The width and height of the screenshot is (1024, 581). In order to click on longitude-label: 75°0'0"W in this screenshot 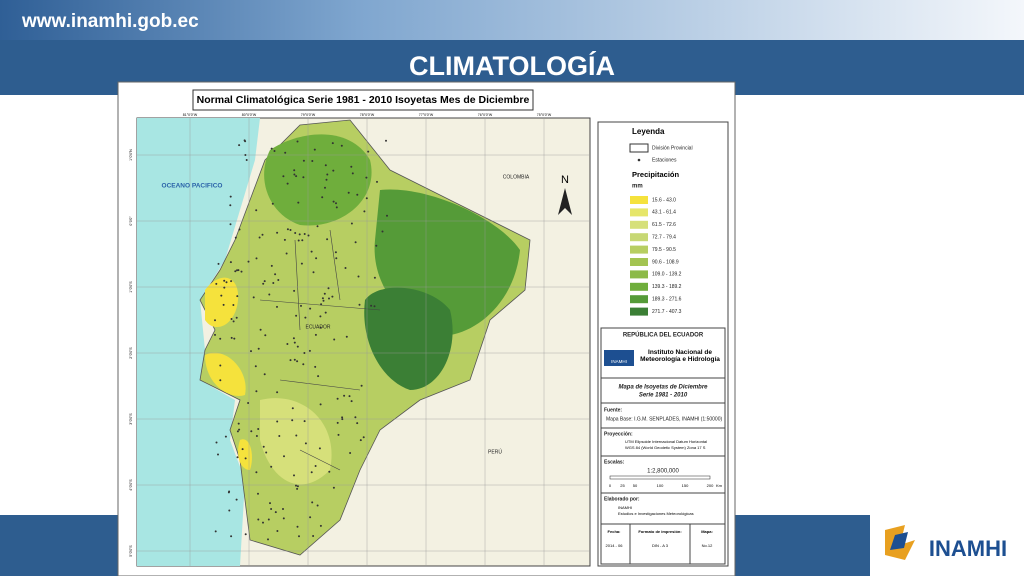, I will do `click(544, 115)`.